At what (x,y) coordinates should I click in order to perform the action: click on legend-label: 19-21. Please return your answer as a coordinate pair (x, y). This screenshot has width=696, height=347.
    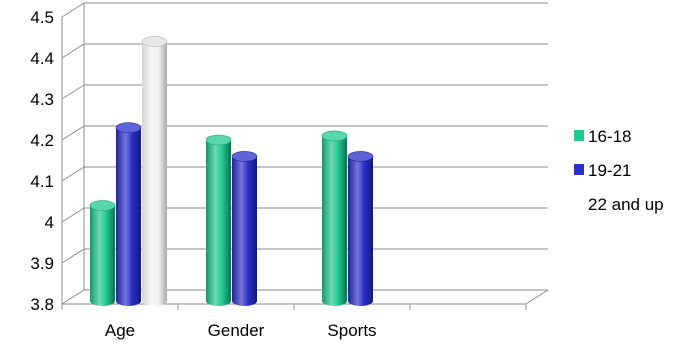
    Looking at the image, I should click on (609, 170).